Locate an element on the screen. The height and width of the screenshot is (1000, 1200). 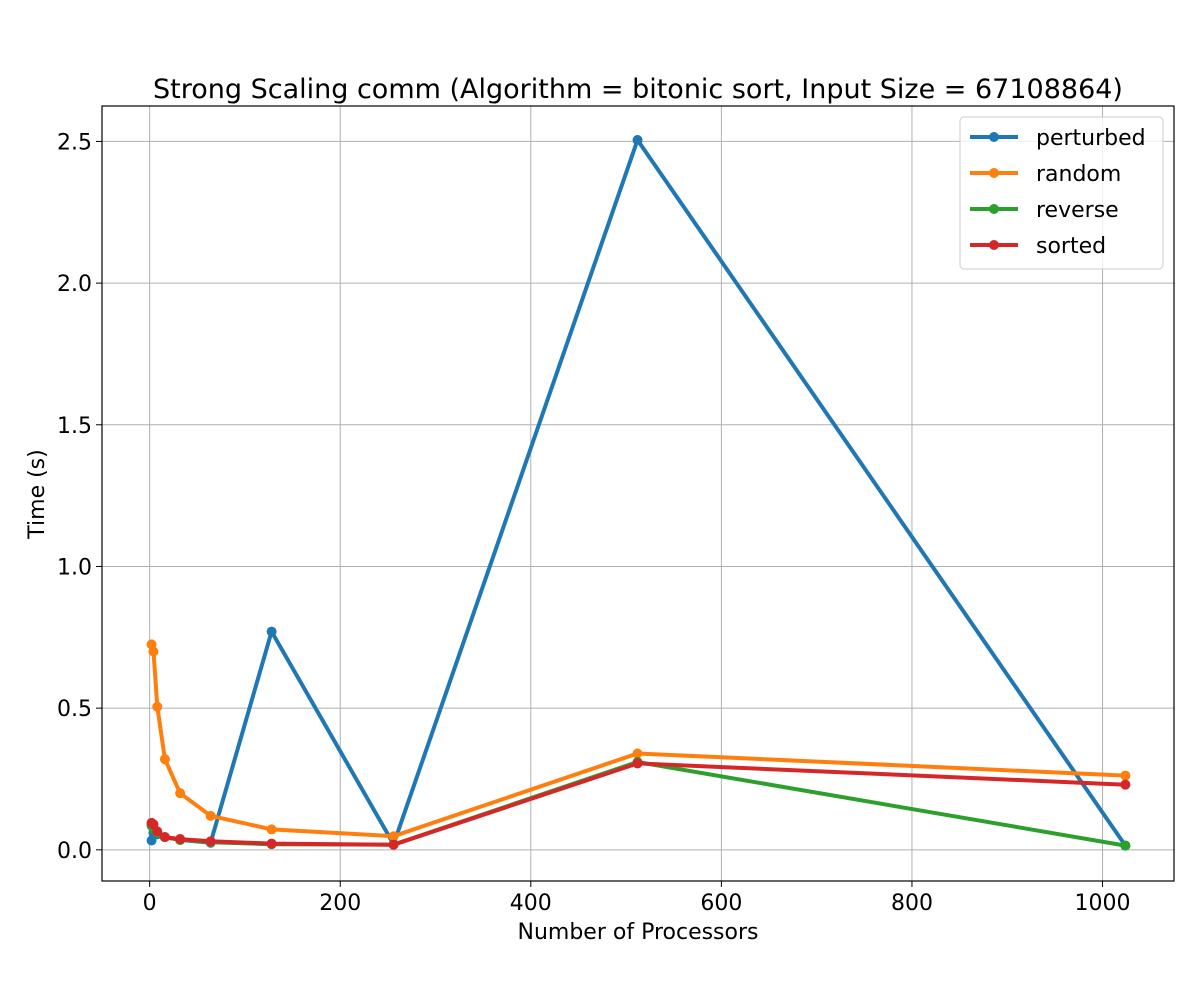
x-tick-label: 200 is located at coordinates (340, 903).